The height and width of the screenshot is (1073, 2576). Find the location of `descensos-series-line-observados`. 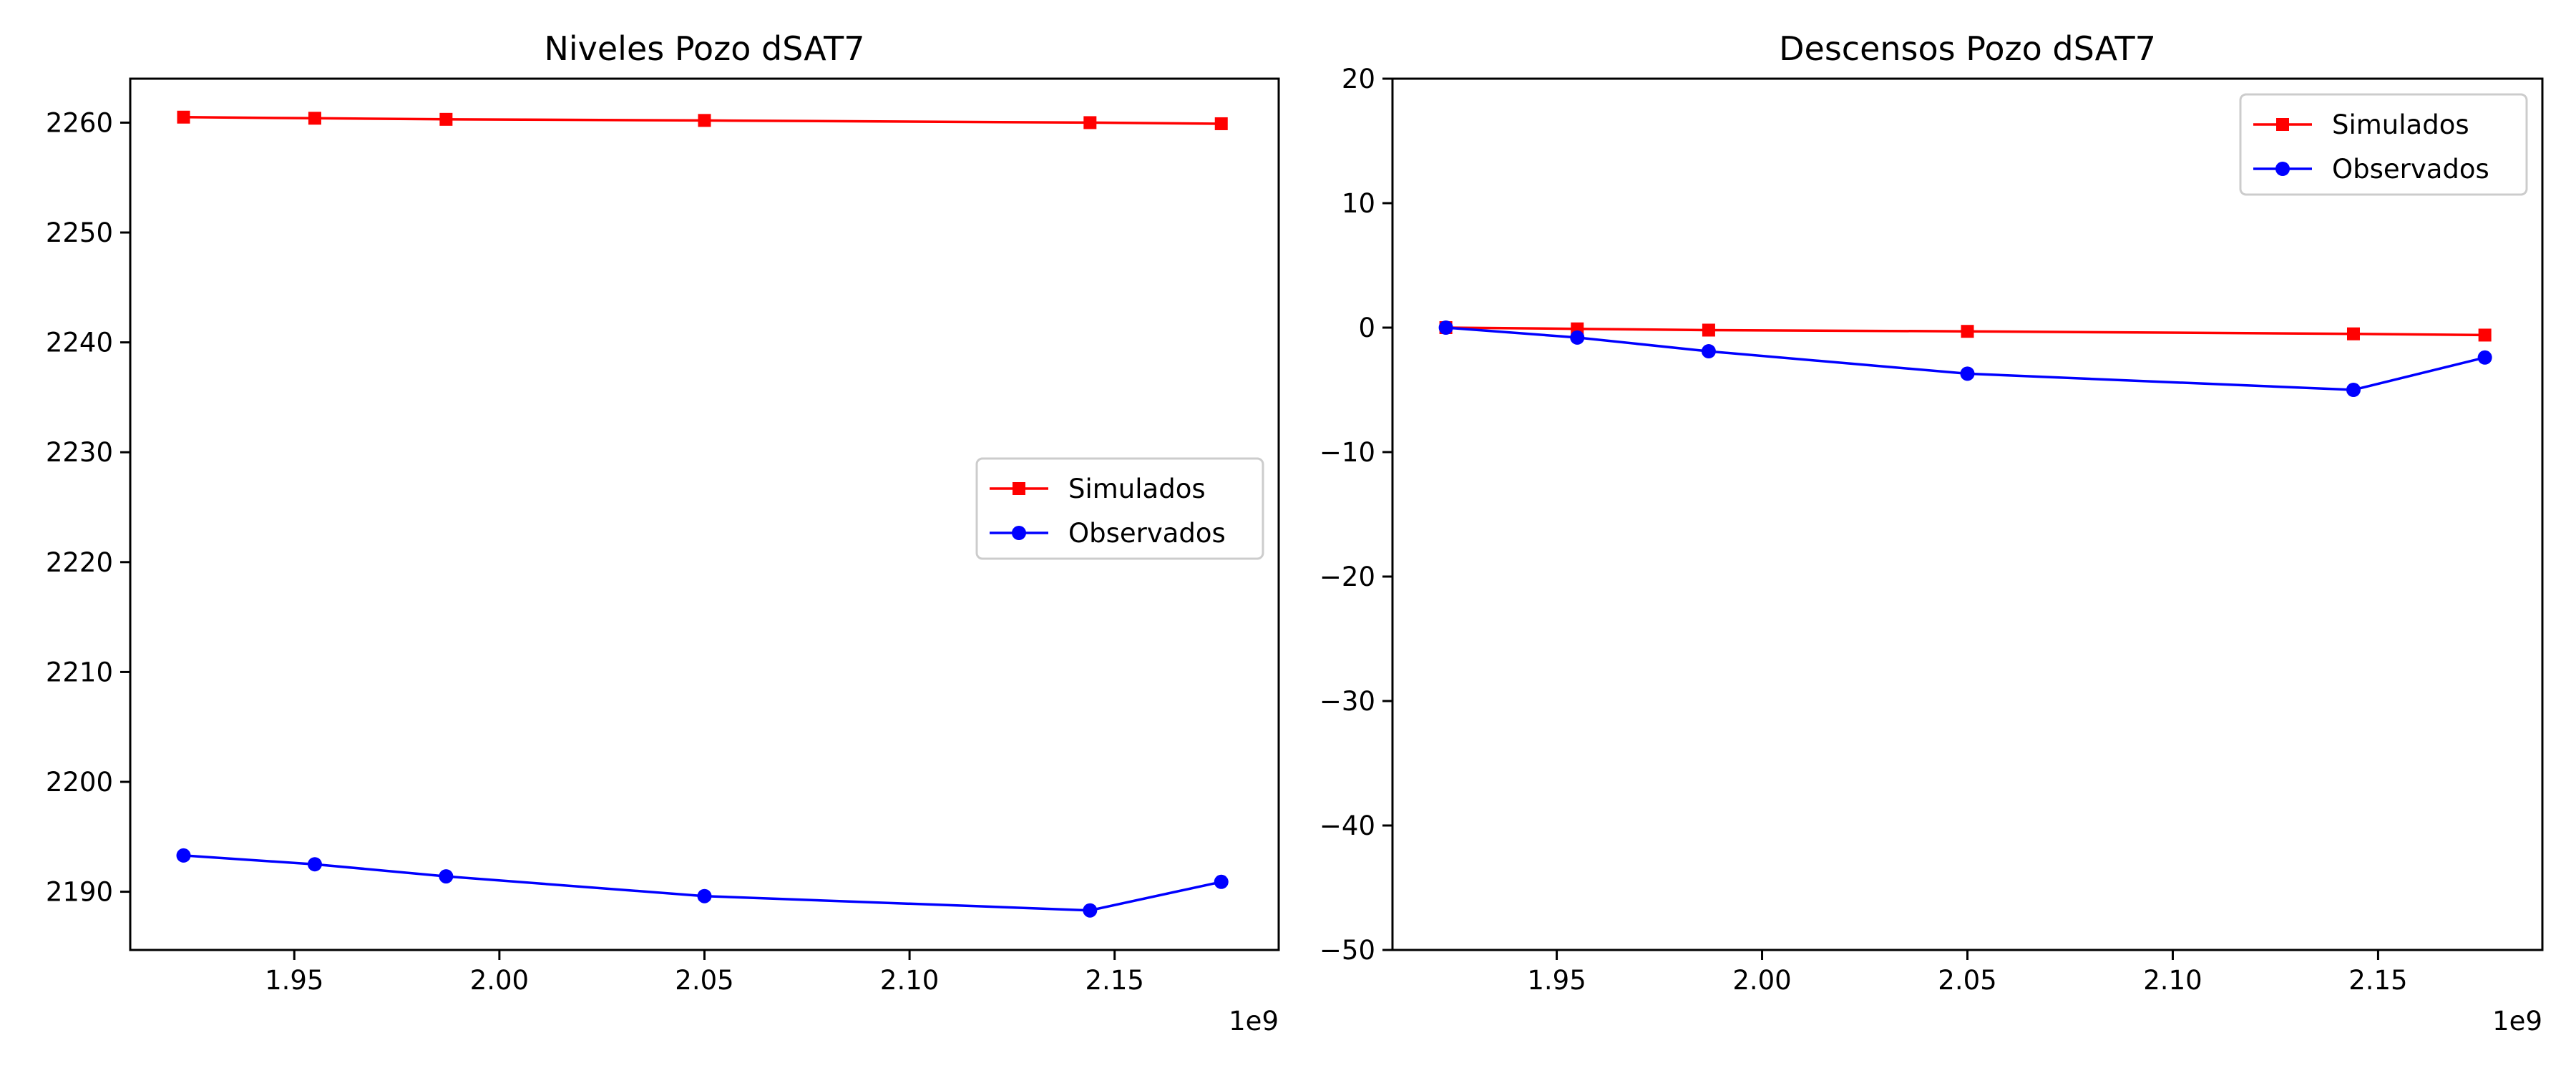

descensos-series-line-observados is located at coordinates (1965, 358).